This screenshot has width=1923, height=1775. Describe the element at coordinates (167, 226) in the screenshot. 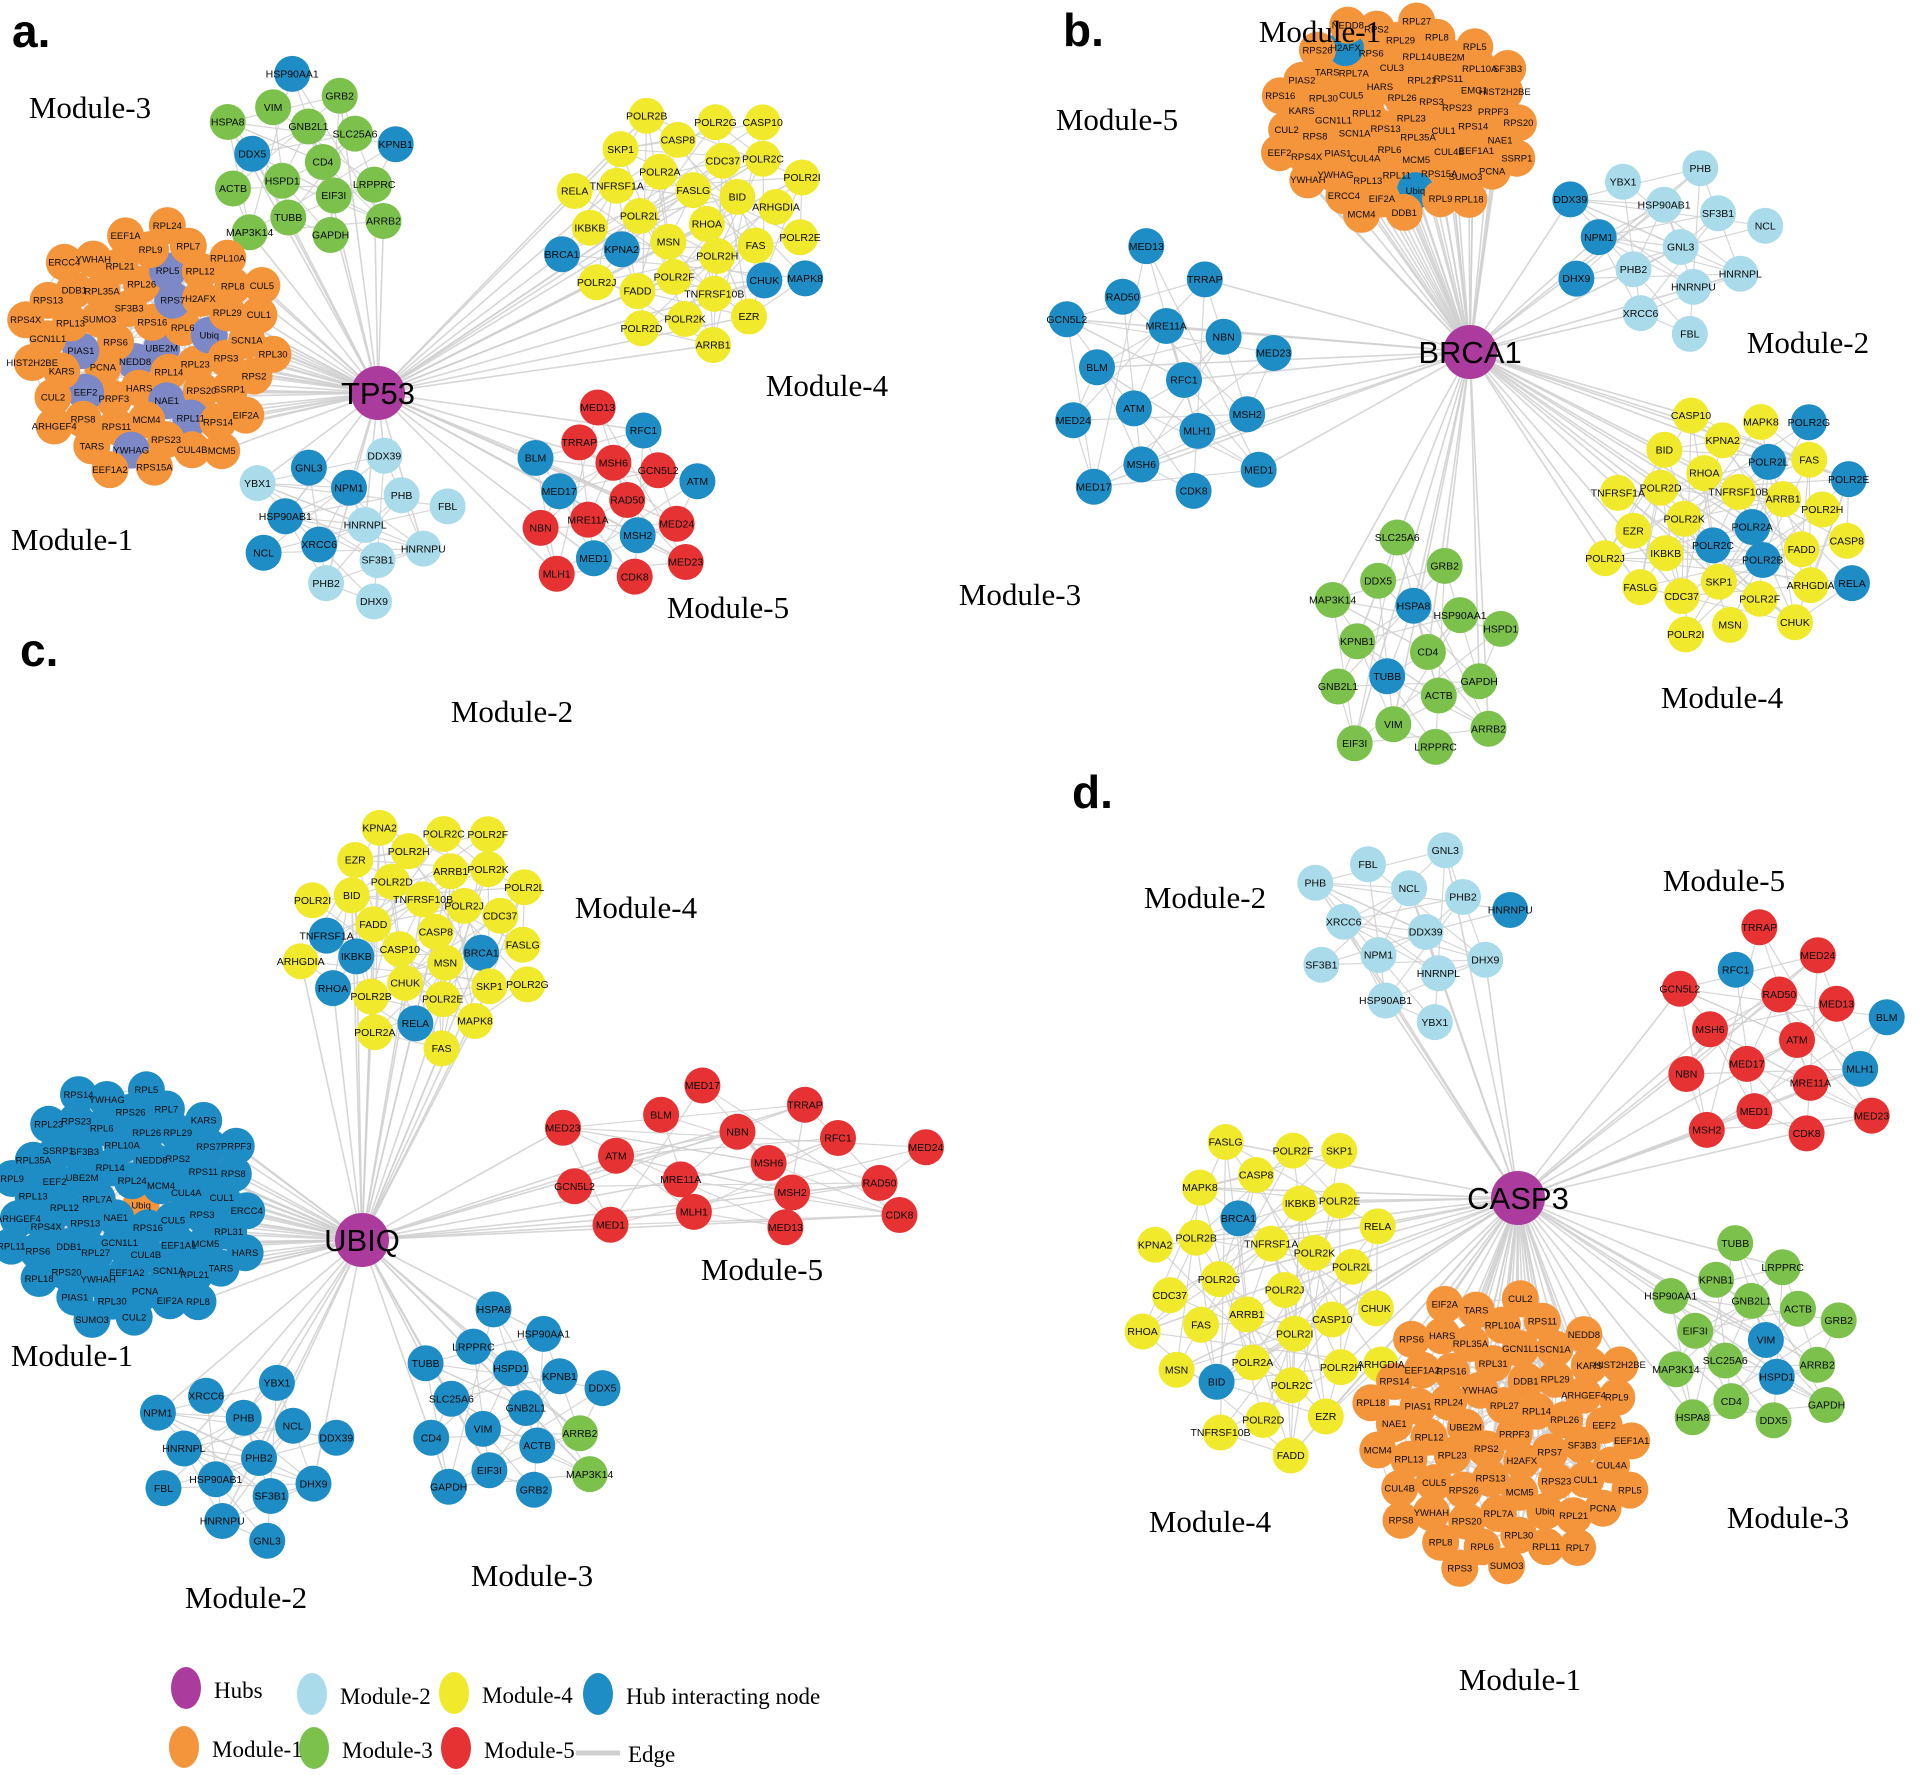

I see `node-RPL24` at that location.